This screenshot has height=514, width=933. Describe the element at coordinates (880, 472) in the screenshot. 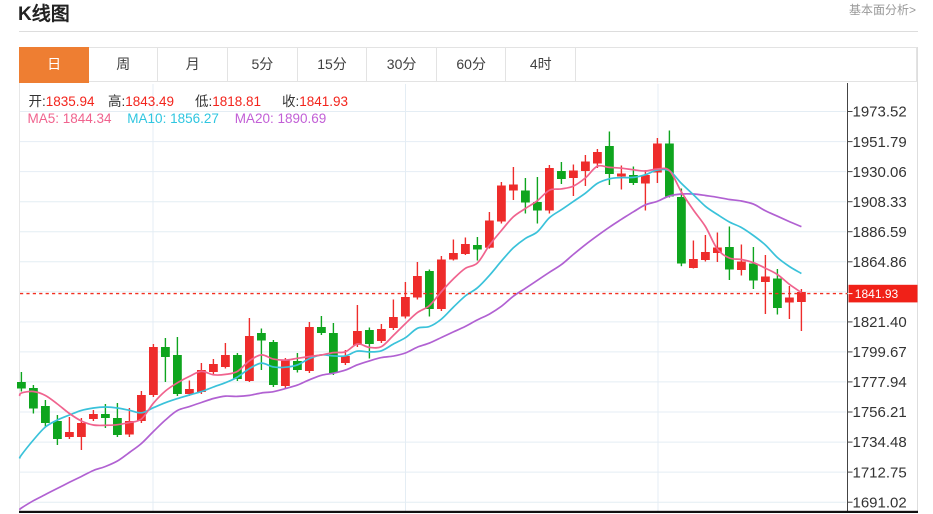

I see `svg-text: 1712.75` at that location.